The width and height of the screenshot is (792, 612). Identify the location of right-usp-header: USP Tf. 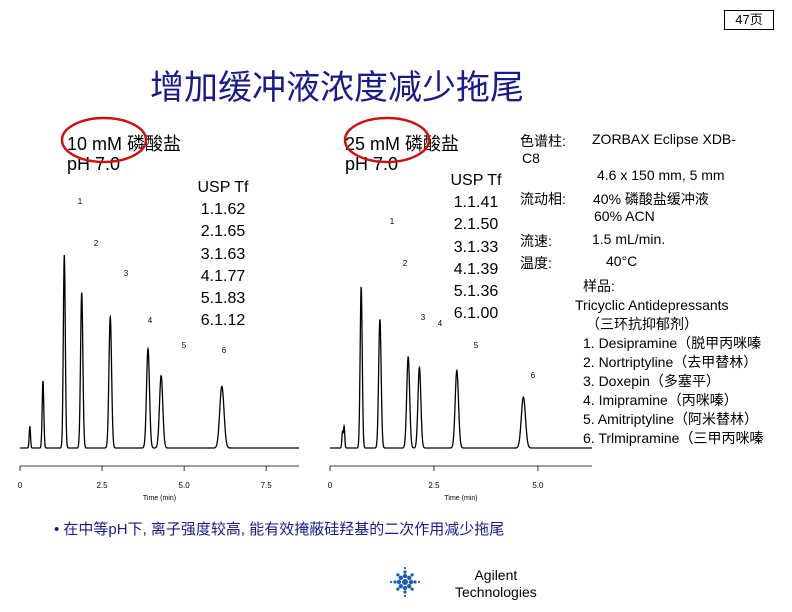
(476, 180).